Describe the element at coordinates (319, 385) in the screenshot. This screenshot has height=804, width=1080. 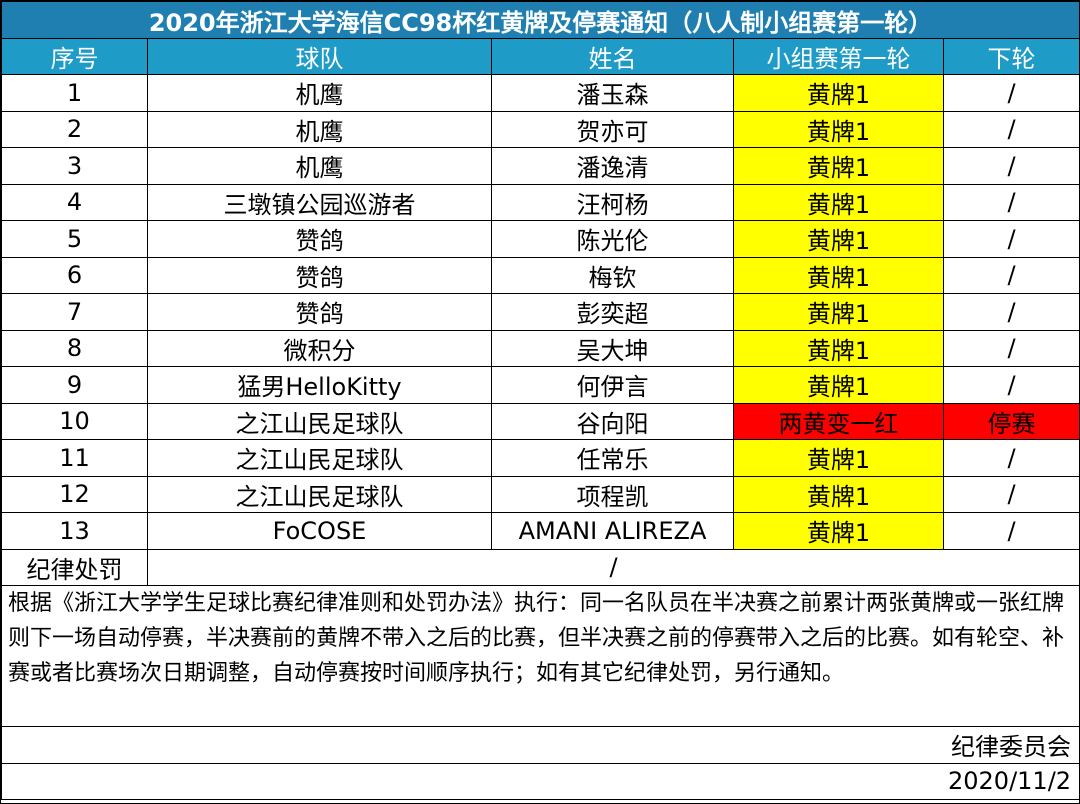
I see `row-team: 猛男HelloKitty` at that location.